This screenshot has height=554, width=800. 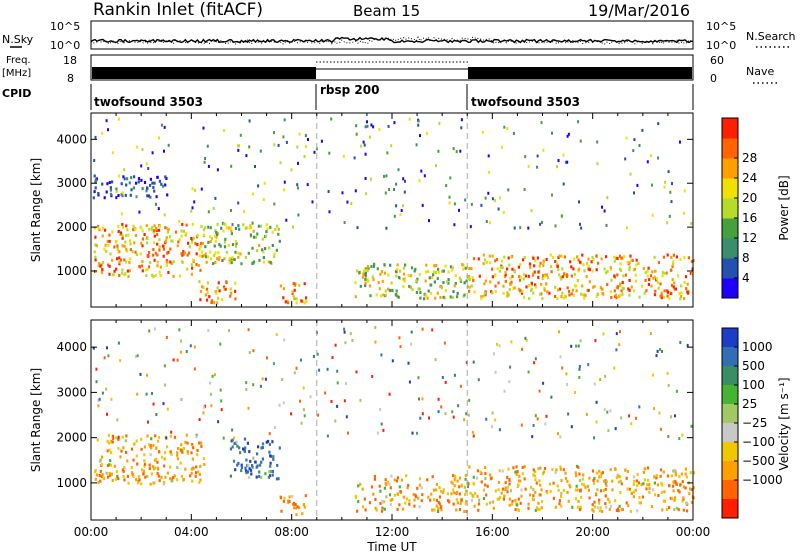 What do you see at coordinates (71, 271) in the screenshot?
I see `y-tick-label: 1000` at bounding box center [71, 271].